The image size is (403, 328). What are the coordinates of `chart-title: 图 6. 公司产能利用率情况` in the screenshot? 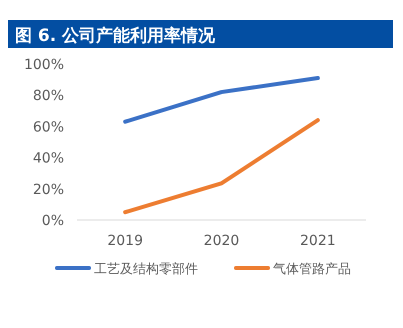 It's located at (115, 36).